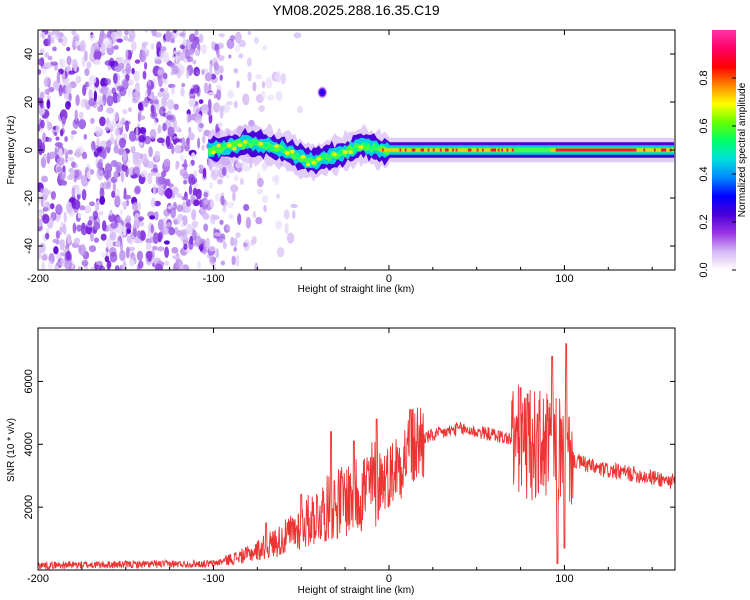 This screenshot has width=750, height=600. Describe the element at coordinates (564, 279) in the screenshot. I see `x-tick-label: 100` at that location.